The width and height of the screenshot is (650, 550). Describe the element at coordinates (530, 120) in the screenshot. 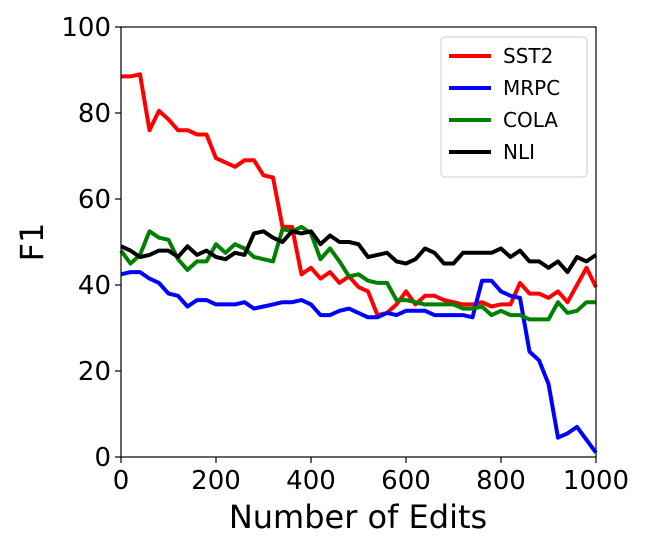

I see `legend-label-cola: COLA` at that location.